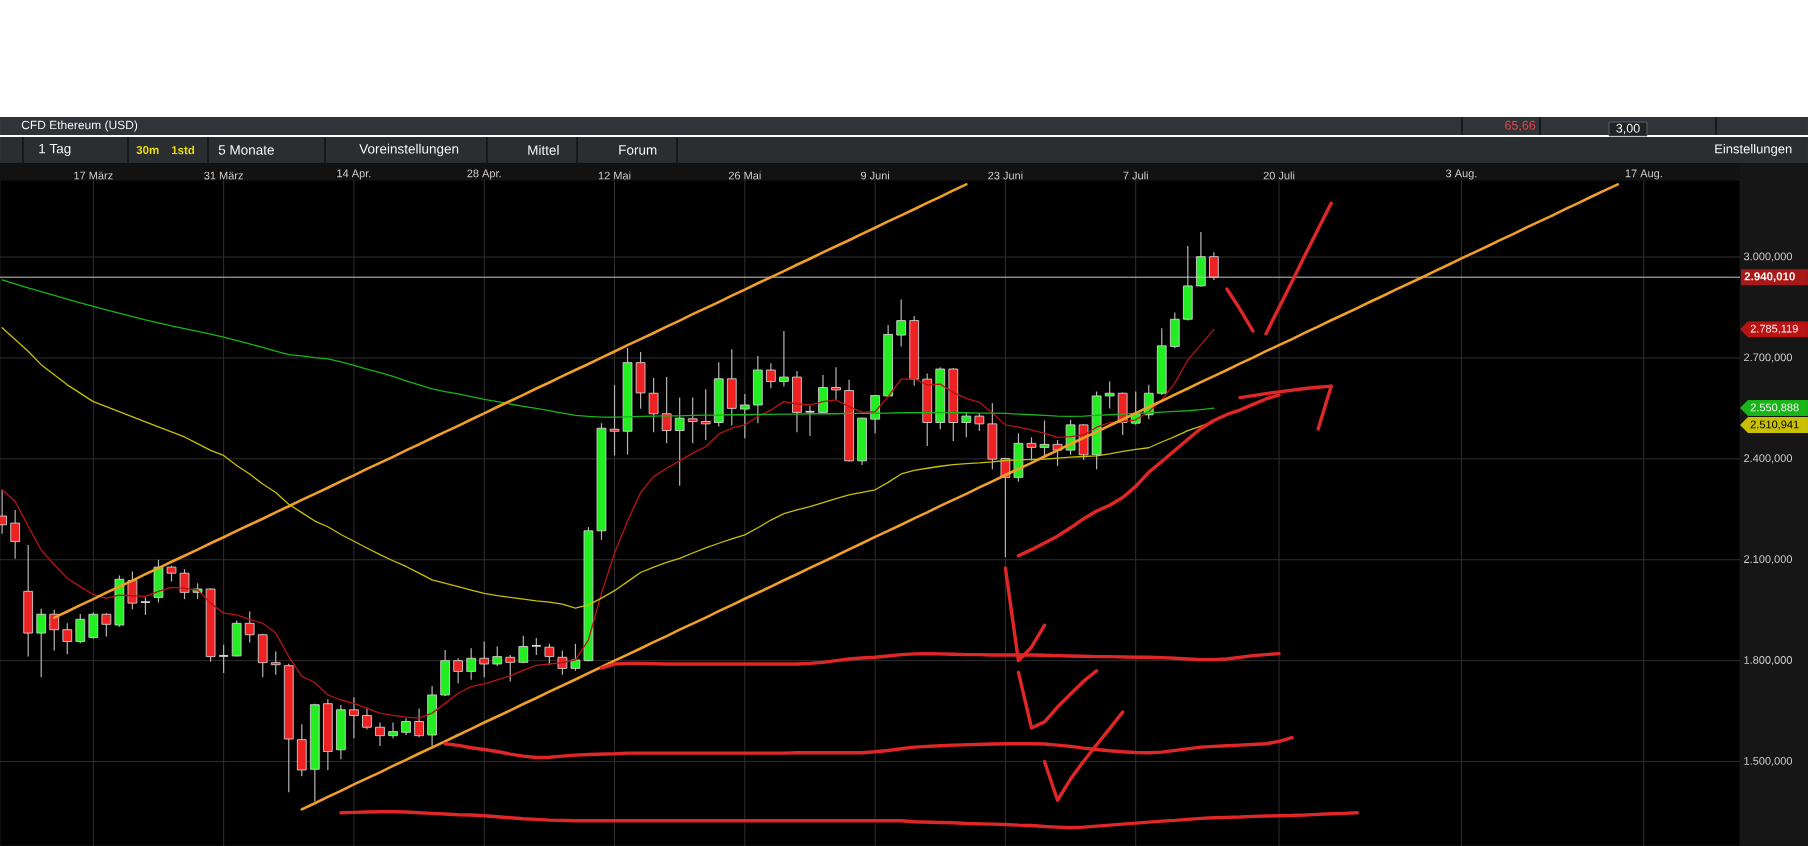 Image resolution: width=1808 pixels, height=846 pixels. Describe the element at coordinates (1774, 408) in the screenshot. I see `text: 2.550,888` at that location.